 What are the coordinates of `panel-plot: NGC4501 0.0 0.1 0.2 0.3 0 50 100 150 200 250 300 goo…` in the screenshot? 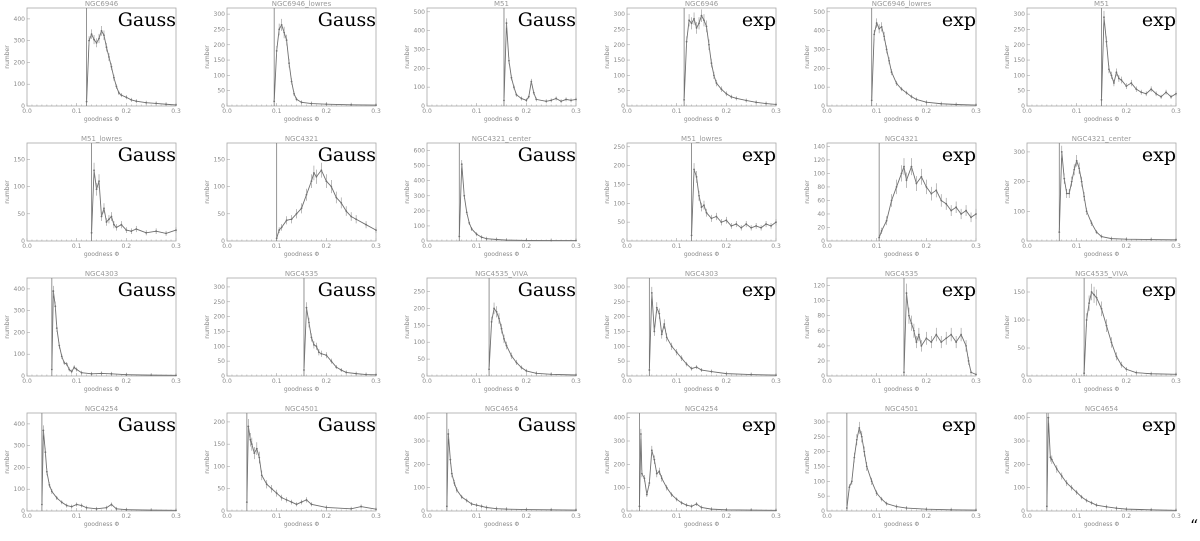 It's located at (892, 466).